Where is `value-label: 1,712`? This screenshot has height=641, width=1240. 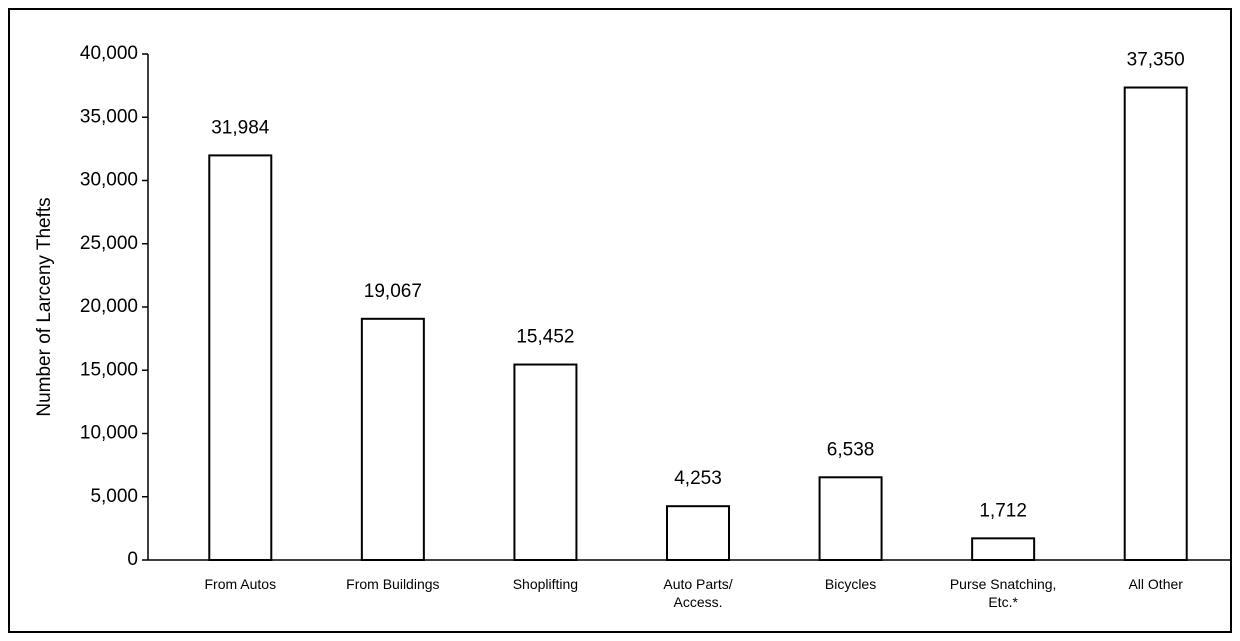 value-label: 1,712 is located at coordinates (1003, 510).